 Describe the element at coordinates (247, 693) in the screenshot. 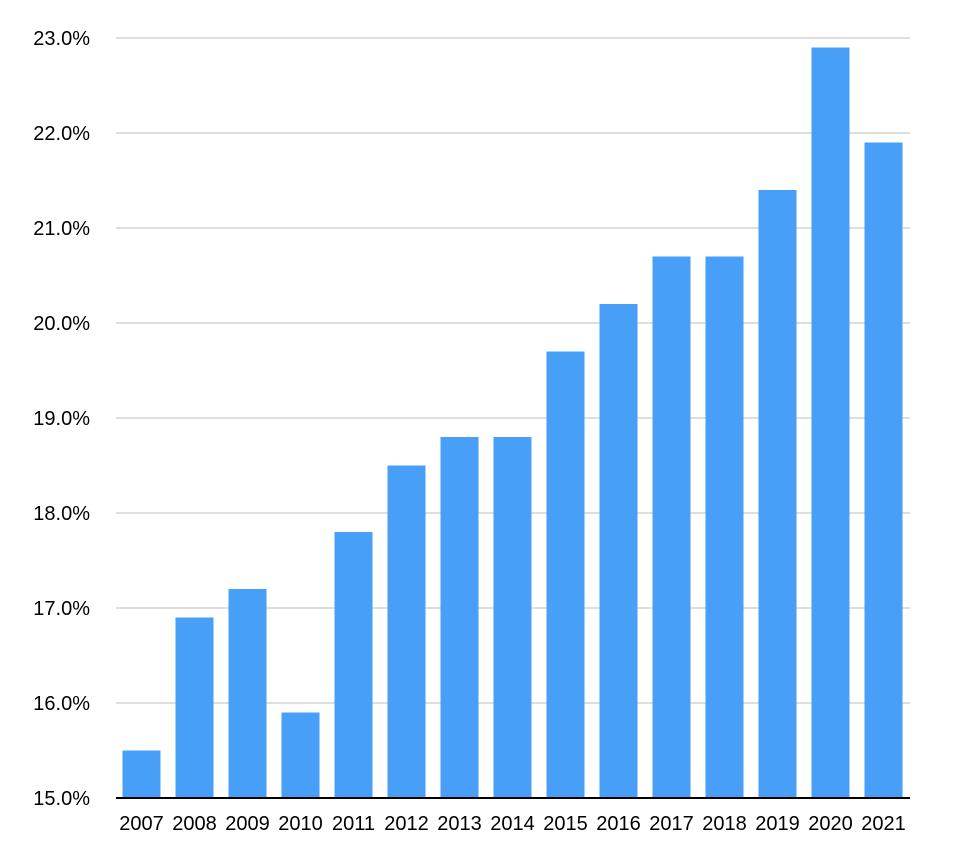

I see `bar-2009` at that location.